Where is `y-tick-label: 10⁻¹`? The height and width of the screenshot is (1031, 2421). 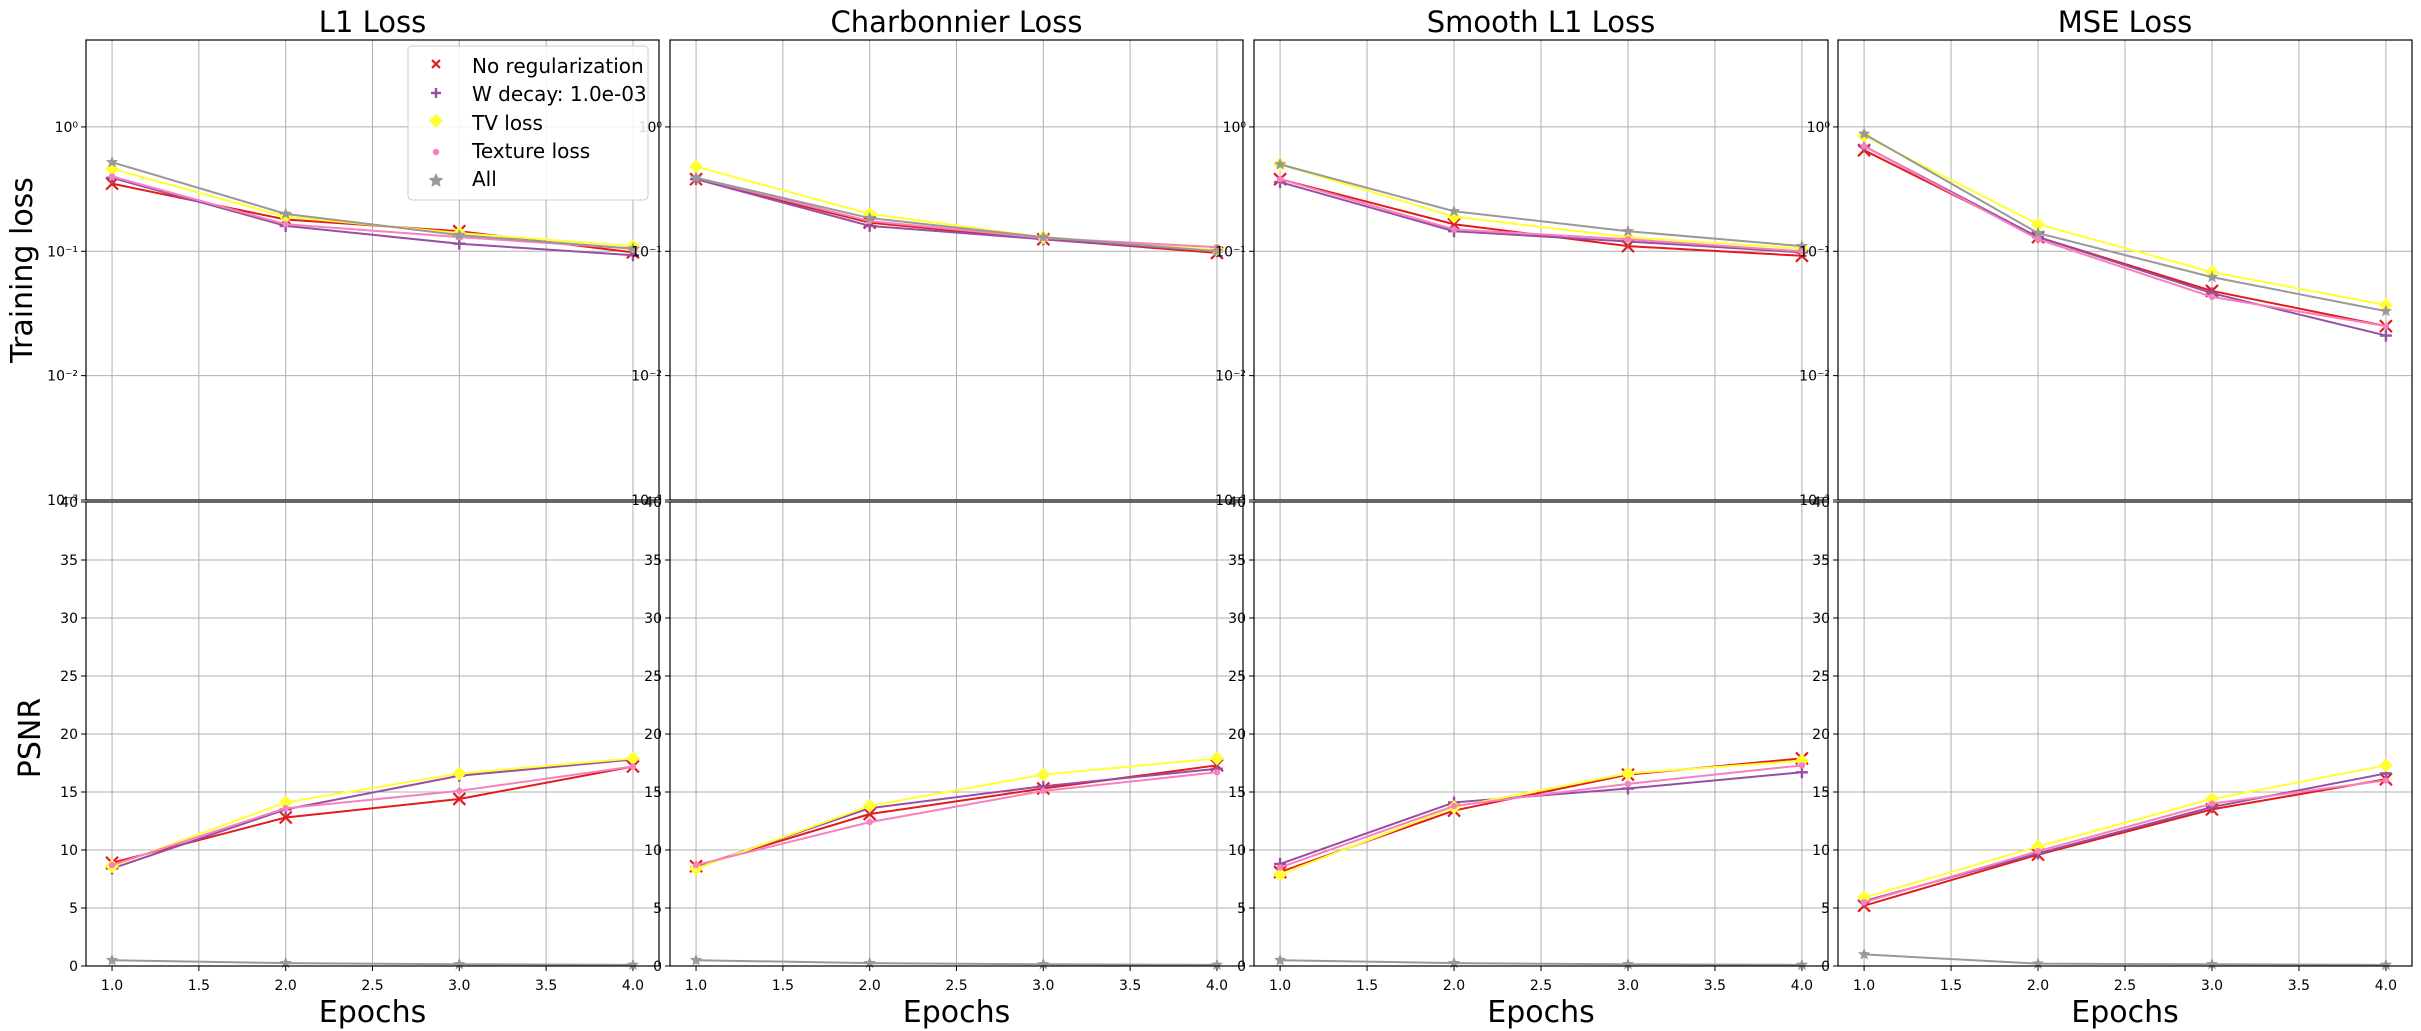 y-tick-label: 10⁻¹ is located at coordinates (1814, 252).